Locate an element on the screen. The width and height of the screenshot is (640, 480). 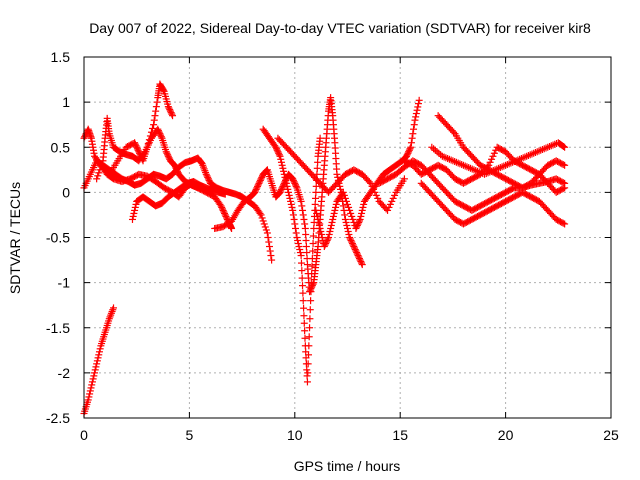
data-point-track-k is located at coordinates (454, 132).